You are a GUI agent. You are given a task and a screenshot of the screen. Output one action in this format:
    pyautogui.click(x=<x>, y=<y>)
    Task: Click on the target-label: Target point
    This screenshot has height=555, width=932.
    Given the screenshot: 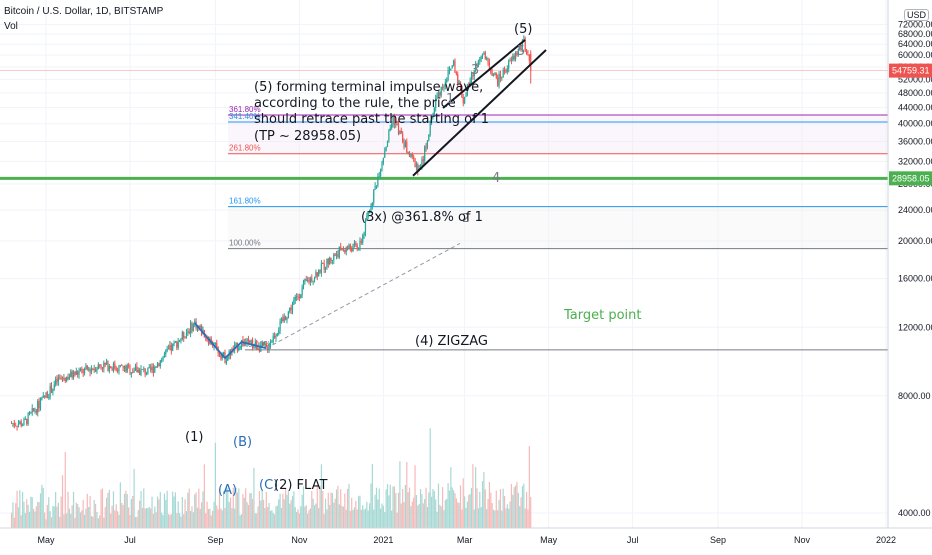 What is the action you would take?
    pyautogui.click(x=602, y=315)
    